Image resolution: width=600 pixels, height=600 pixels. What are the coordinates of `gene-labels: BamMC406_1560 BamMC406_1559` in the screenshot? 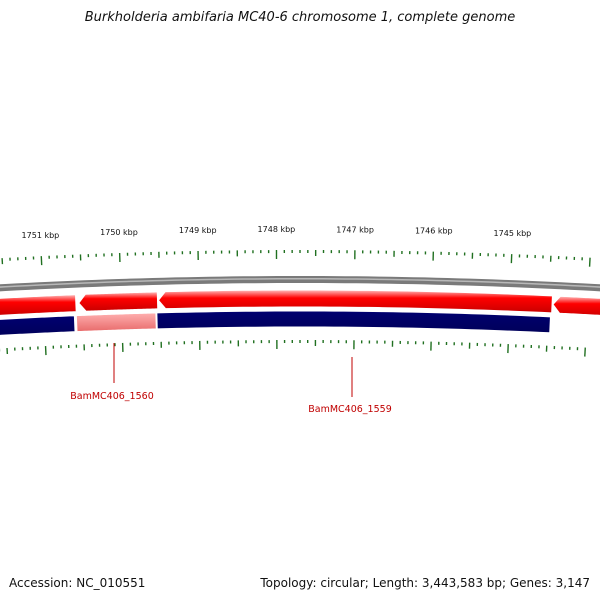 It's located at (231, 379).